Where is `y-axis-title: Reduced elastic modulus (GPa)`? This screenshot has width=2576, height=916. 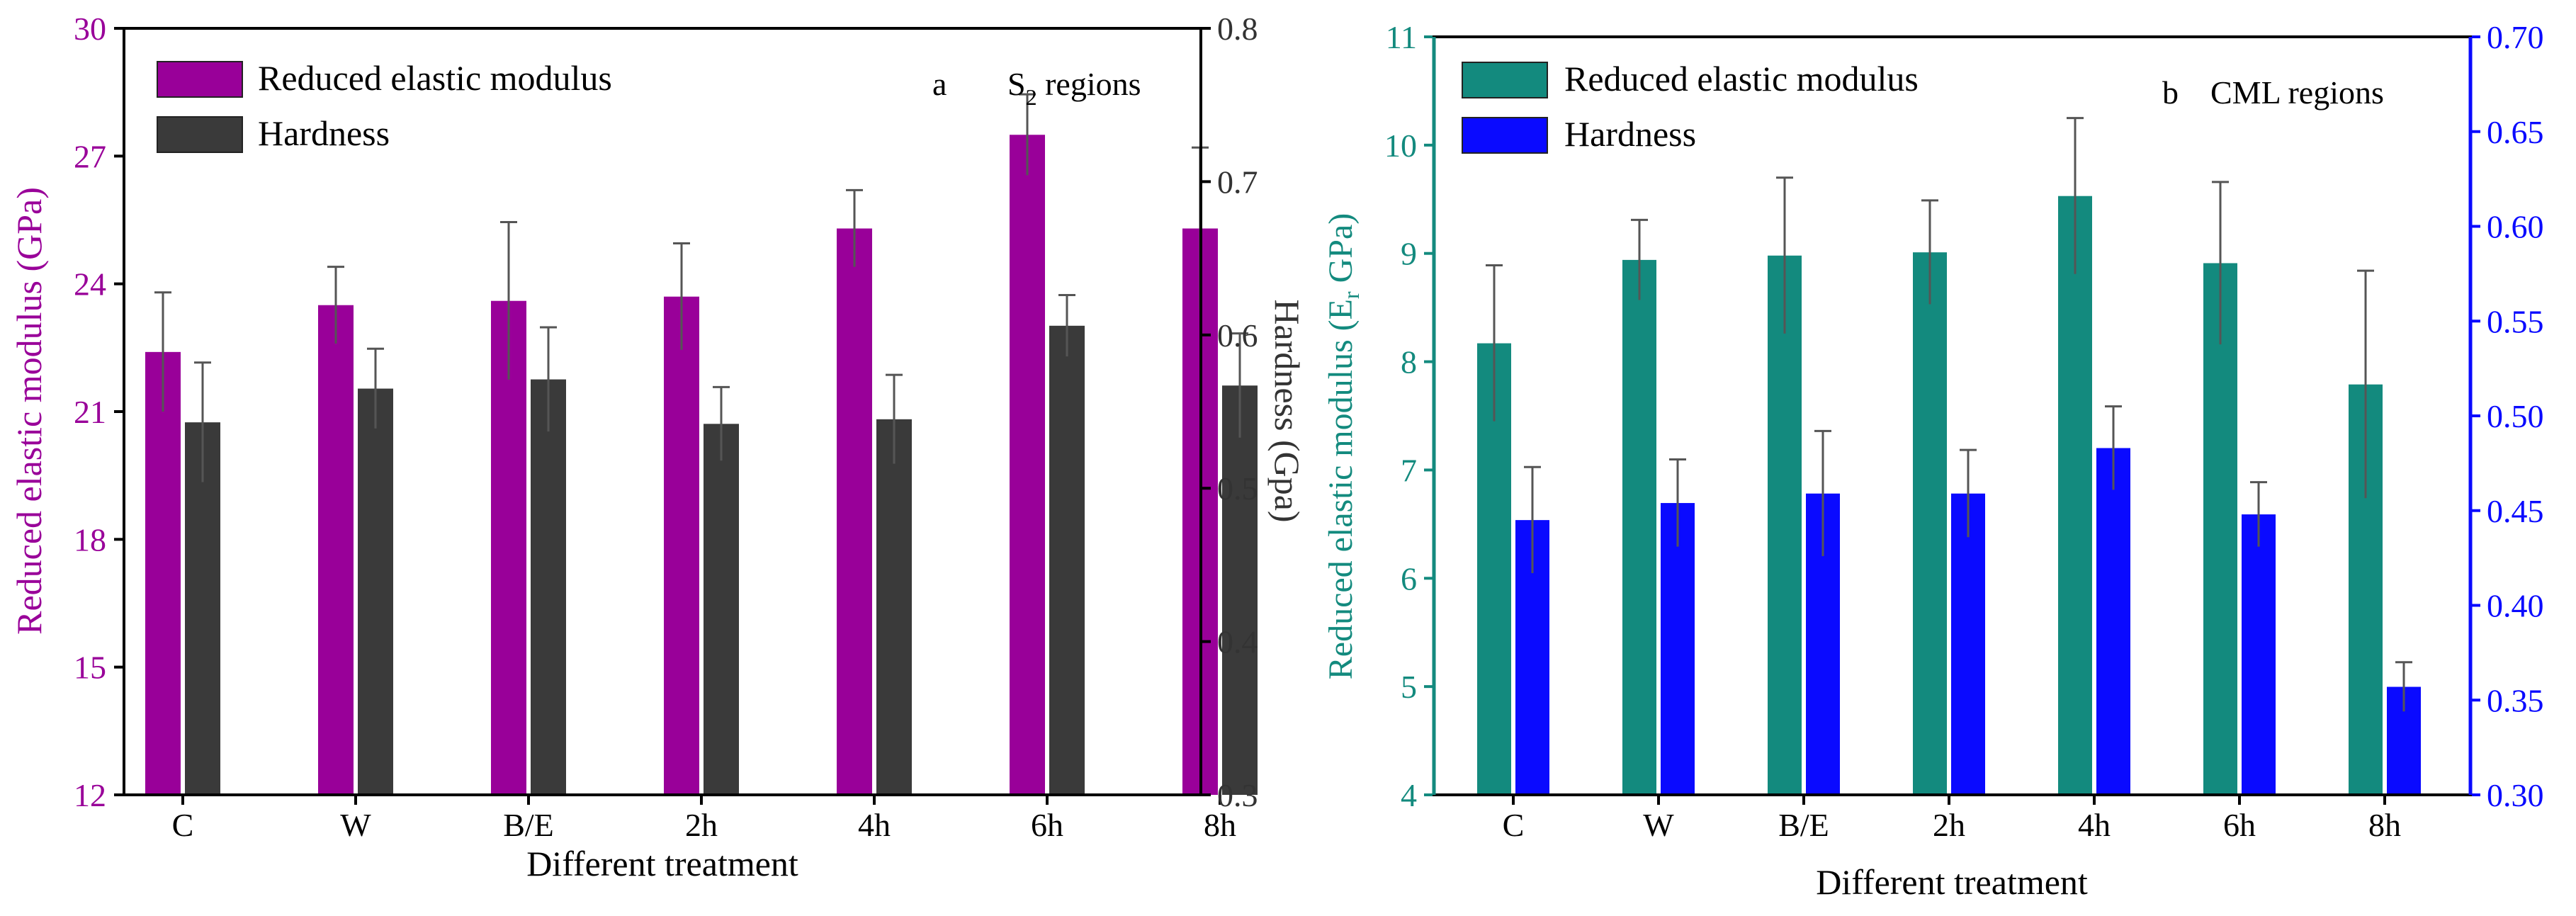 y-axis-title: Reduced elastic modulus (GPa) is located at coordinates (29, 411).